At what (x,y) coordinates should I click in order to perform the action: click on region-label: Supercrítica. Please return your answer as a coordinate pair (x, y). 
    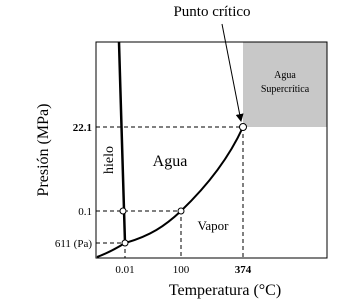
    Looking at the image, I should click on (285, 89).